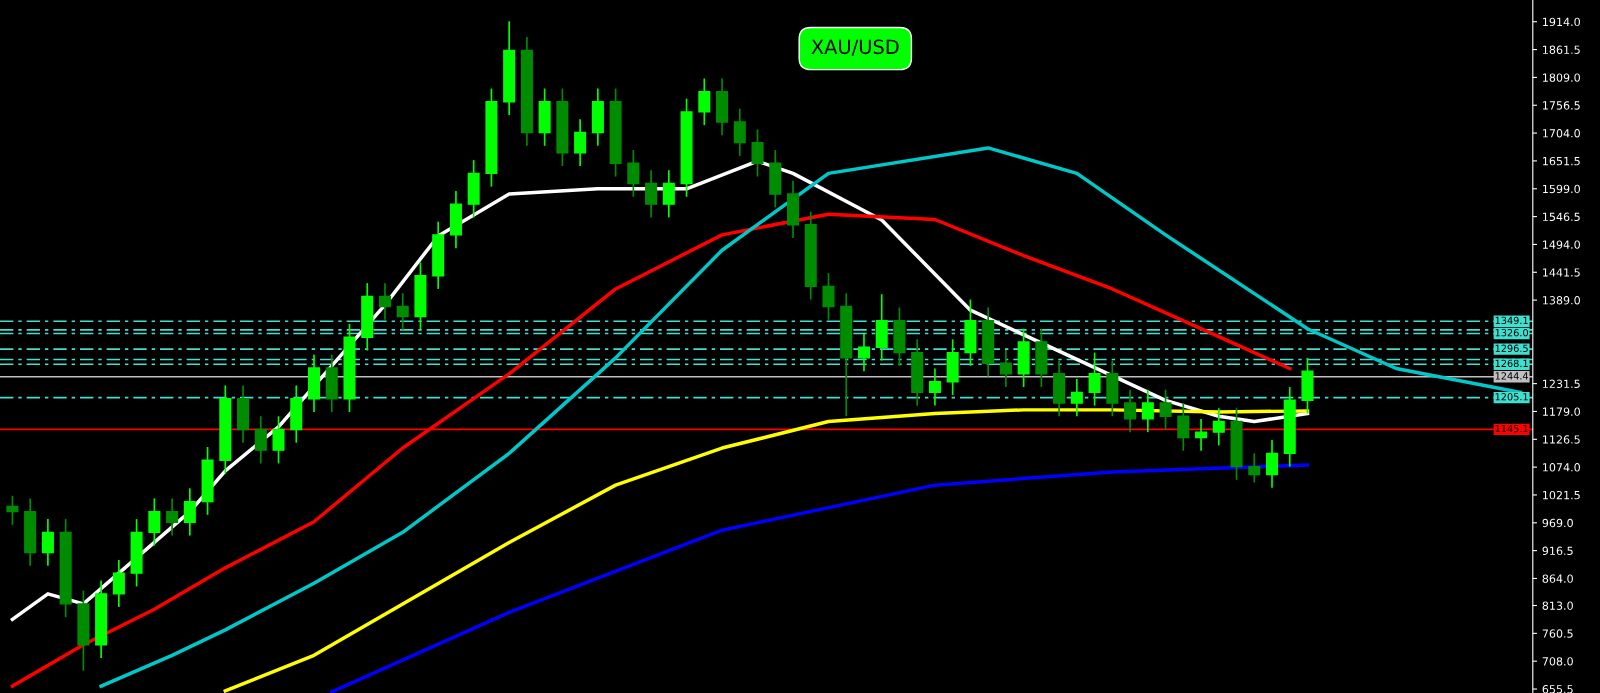 The image size is (1600, 693). I want to click on ref-line-label: 1349.1, so click(1511, 320).